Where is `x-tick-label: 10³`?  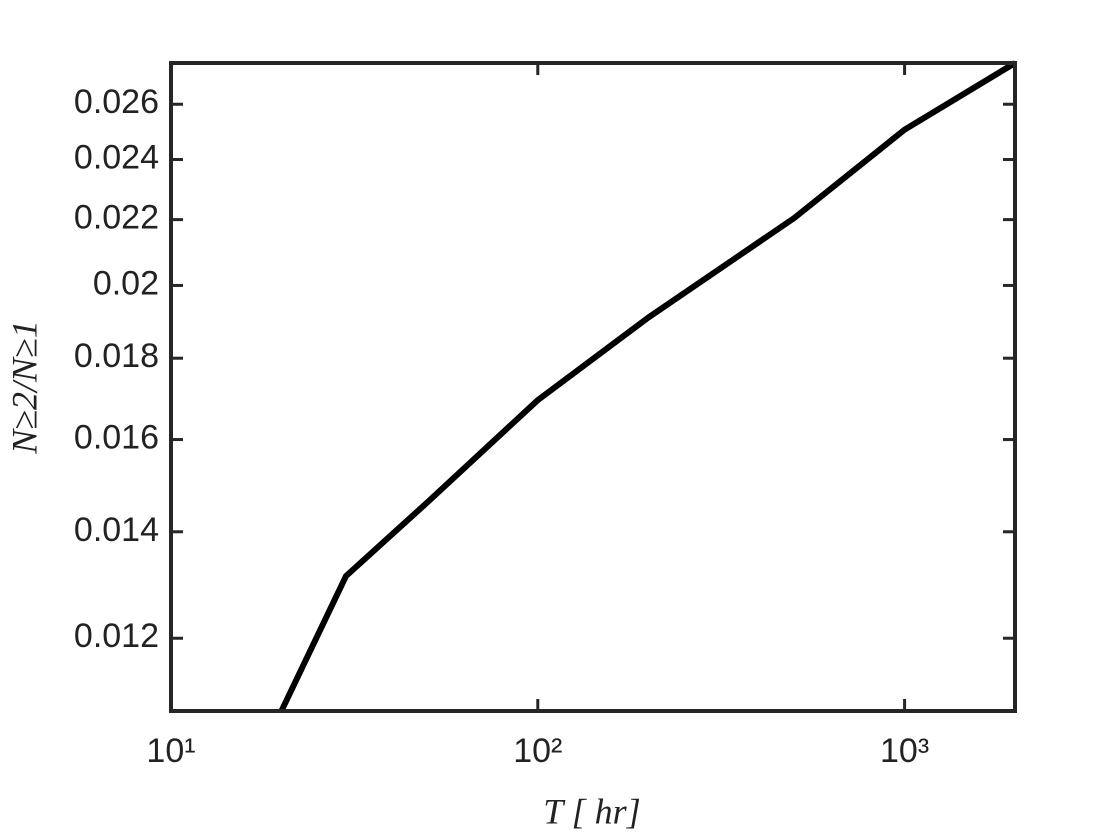 x-tick-label: 10³ is located at coordinates (904, 751).